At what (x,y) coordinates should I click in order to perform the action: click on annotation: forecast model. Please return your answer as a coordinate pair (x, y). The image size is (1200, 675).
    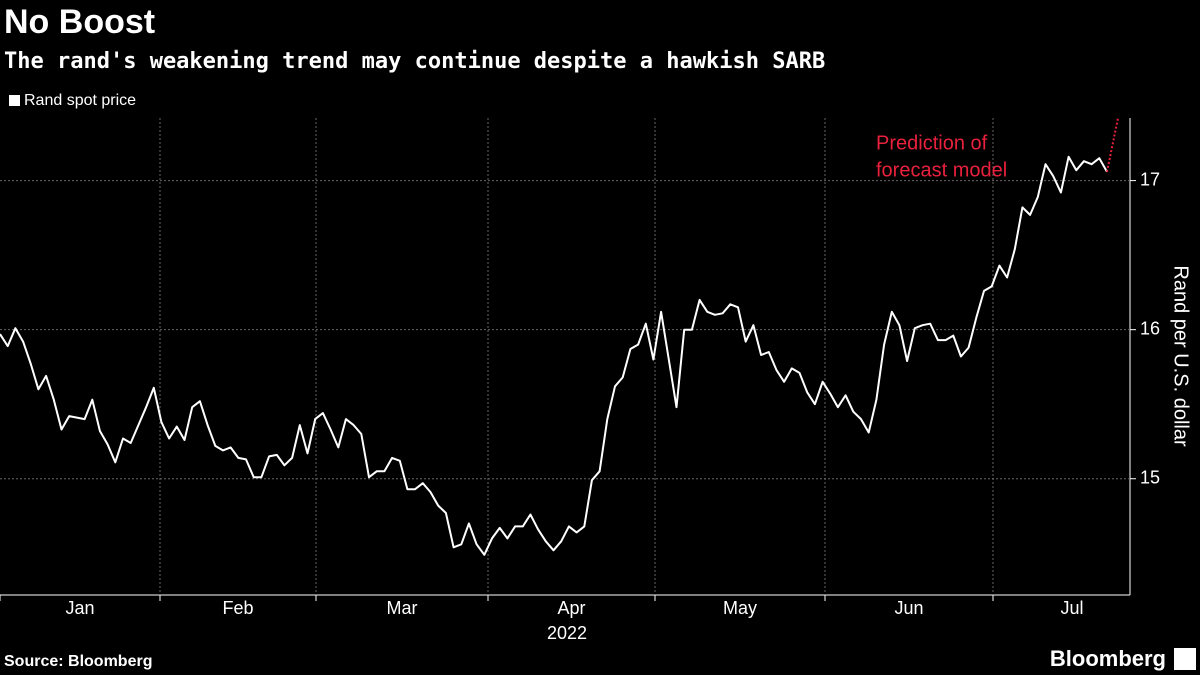
    Looking at the image, I should click on (941, 170).